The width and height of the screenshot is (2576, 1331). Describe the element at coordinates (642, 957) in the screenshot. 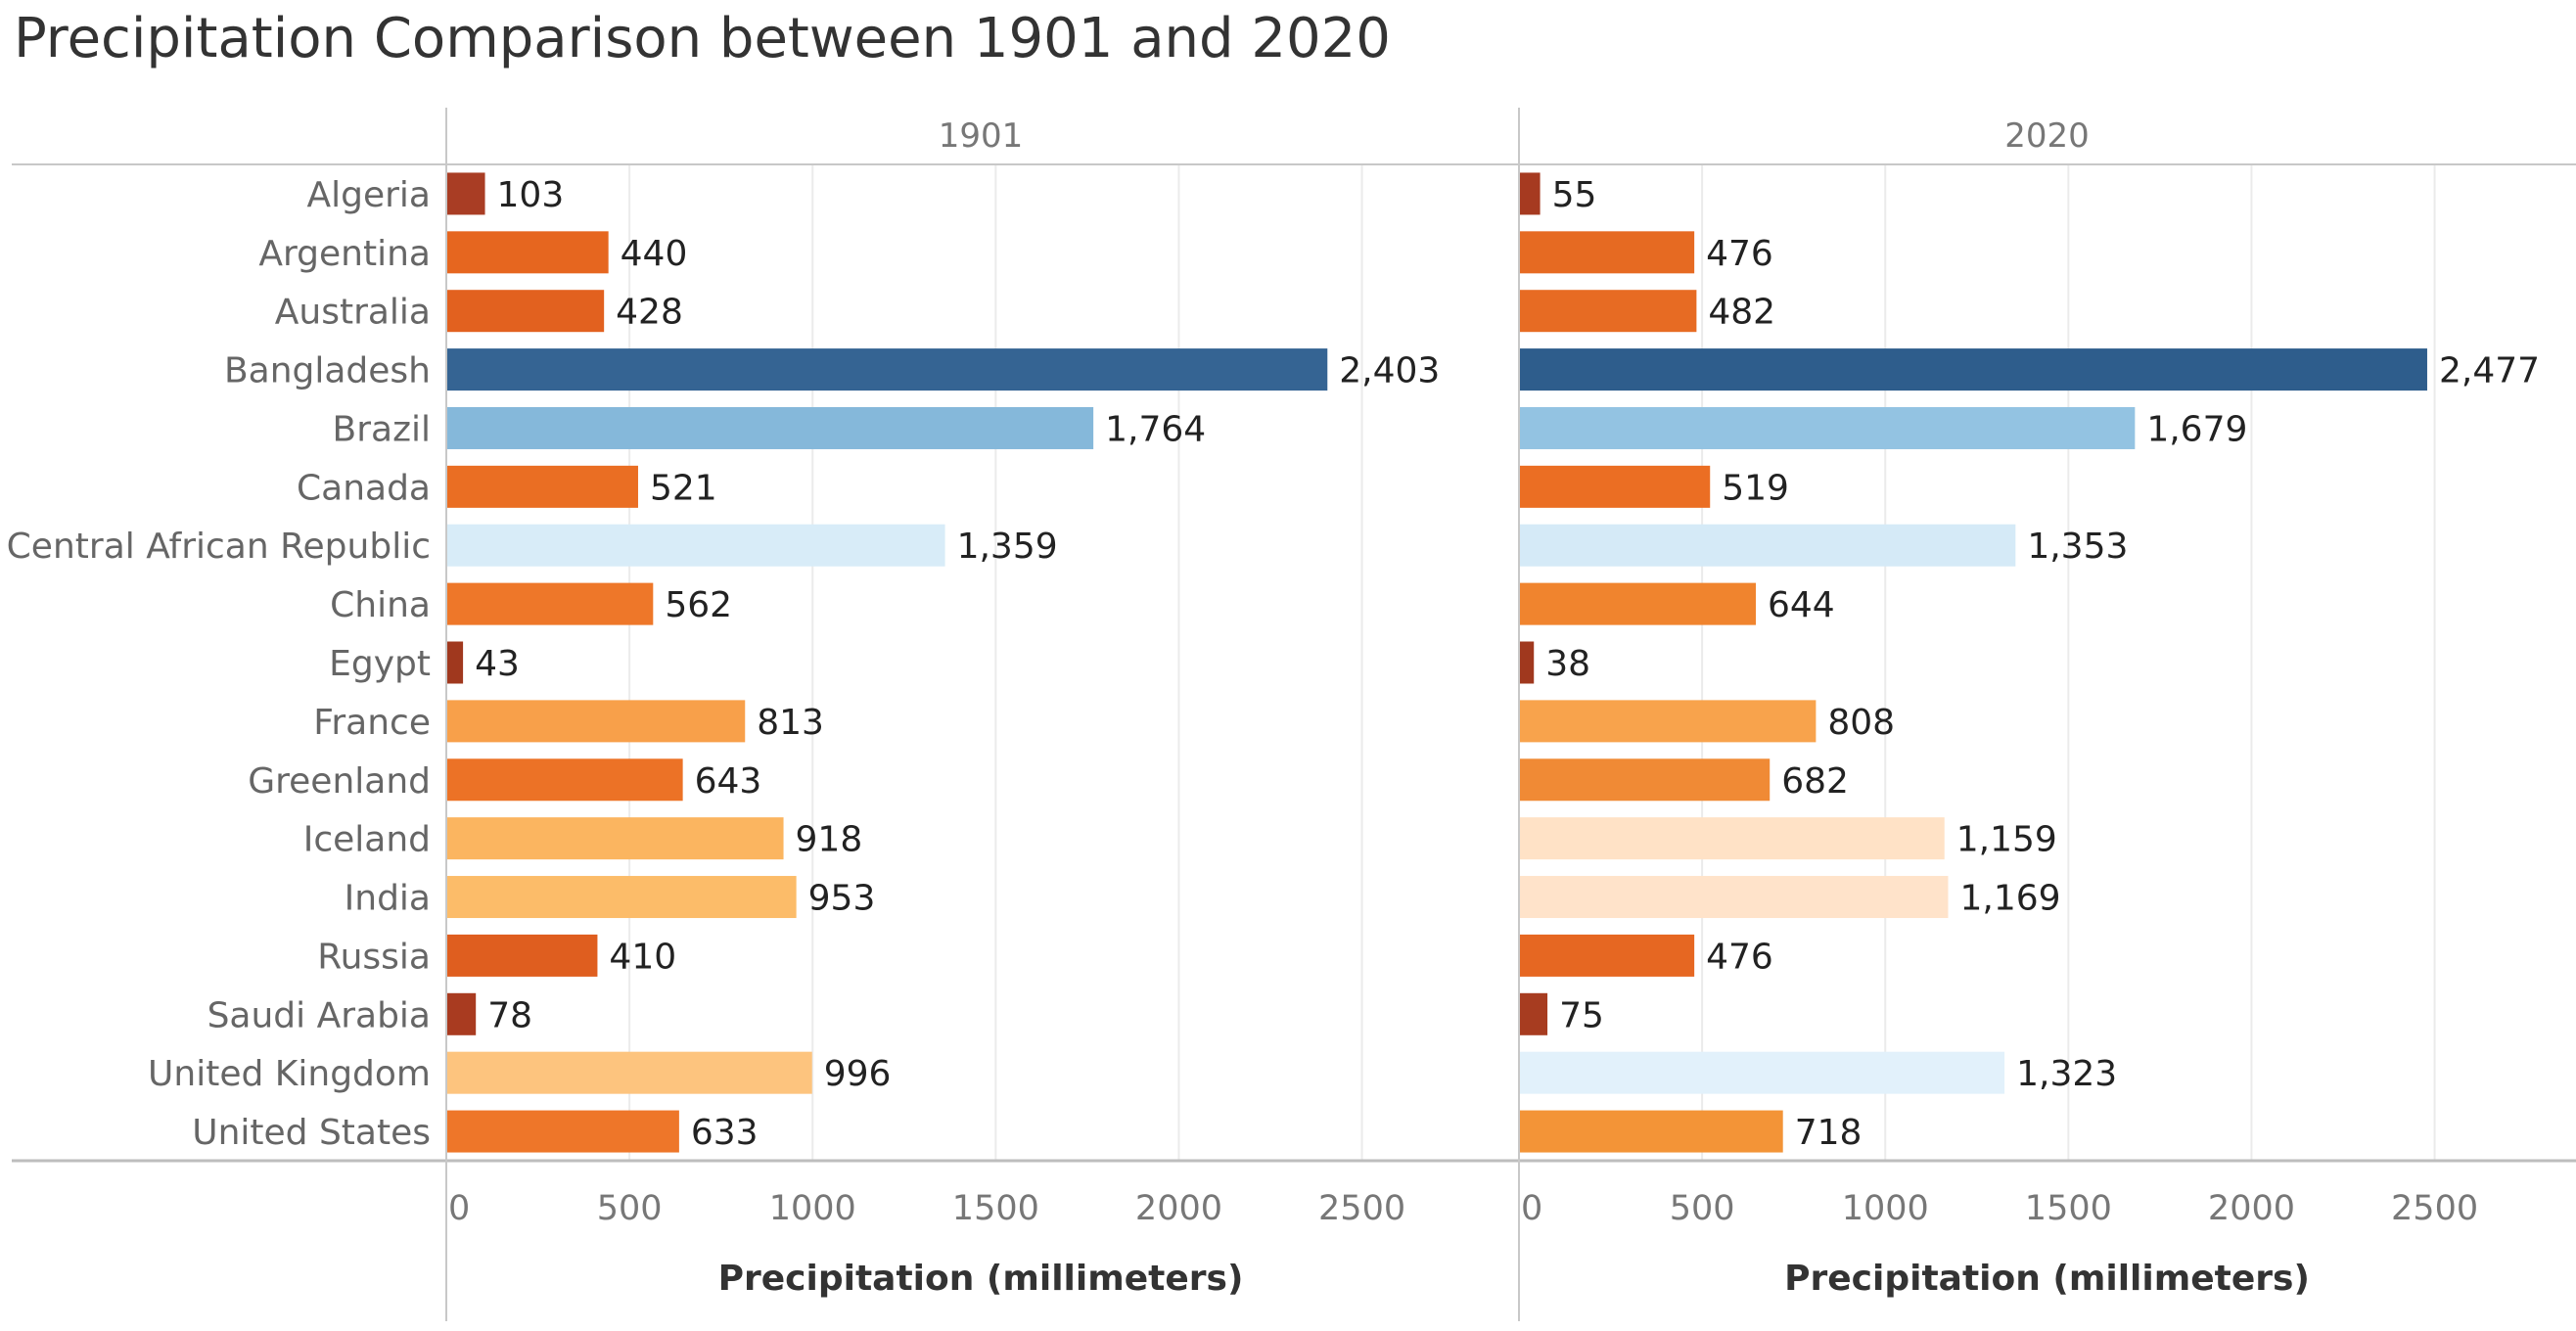

I see `value-label-1901-russia: 410` at that location.